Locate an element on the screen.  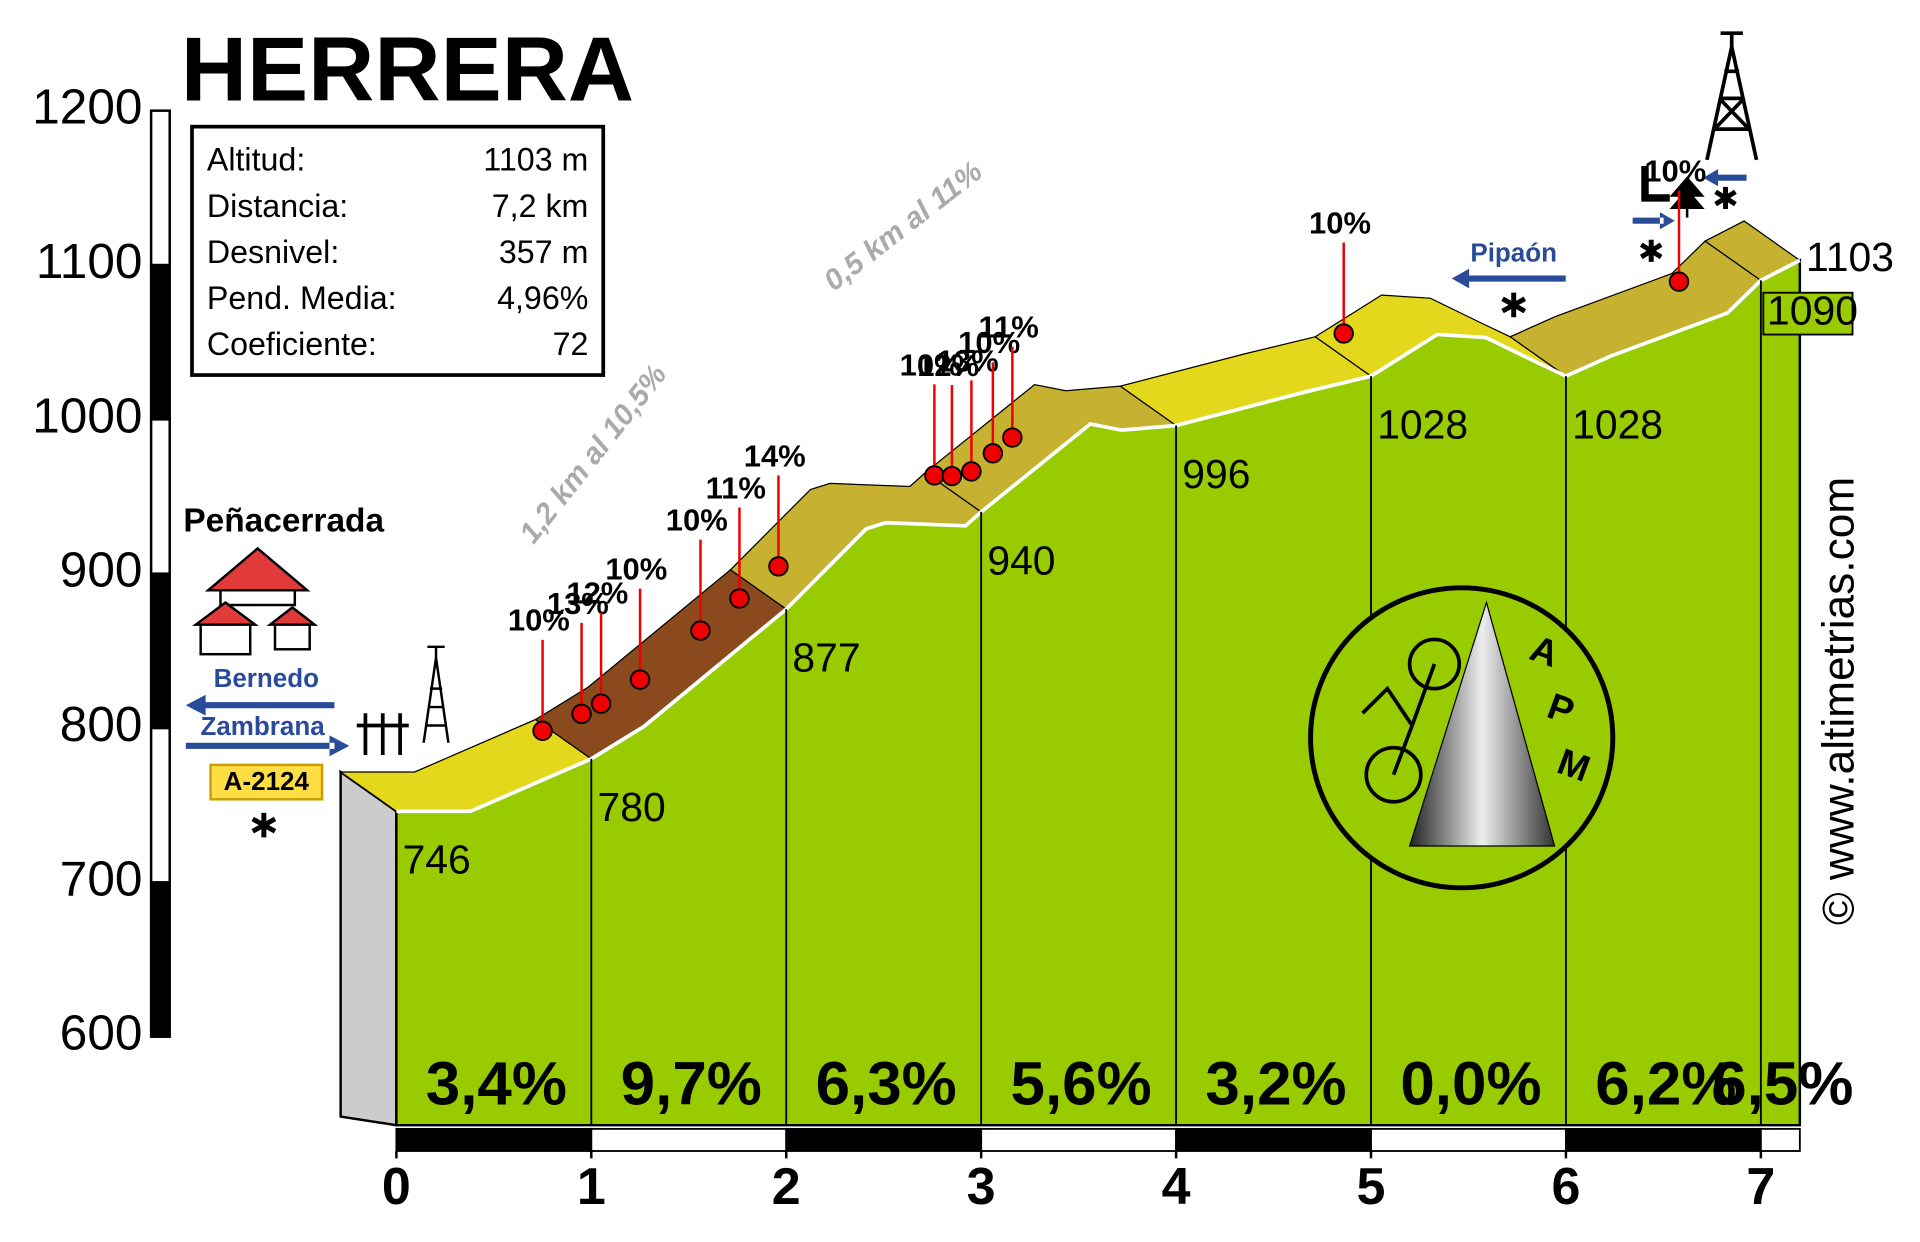
gradient-label: 14% is located at coordinates (775, 455).